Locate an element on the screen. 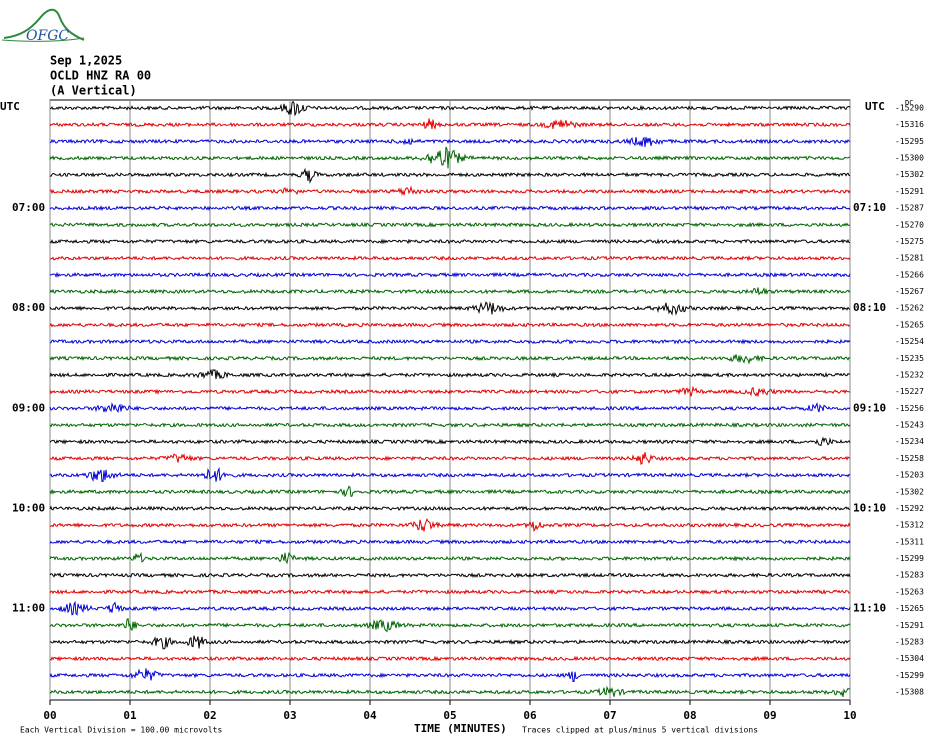  station: OCLD HNZ RA 00 is located at coordinates (100, 76).